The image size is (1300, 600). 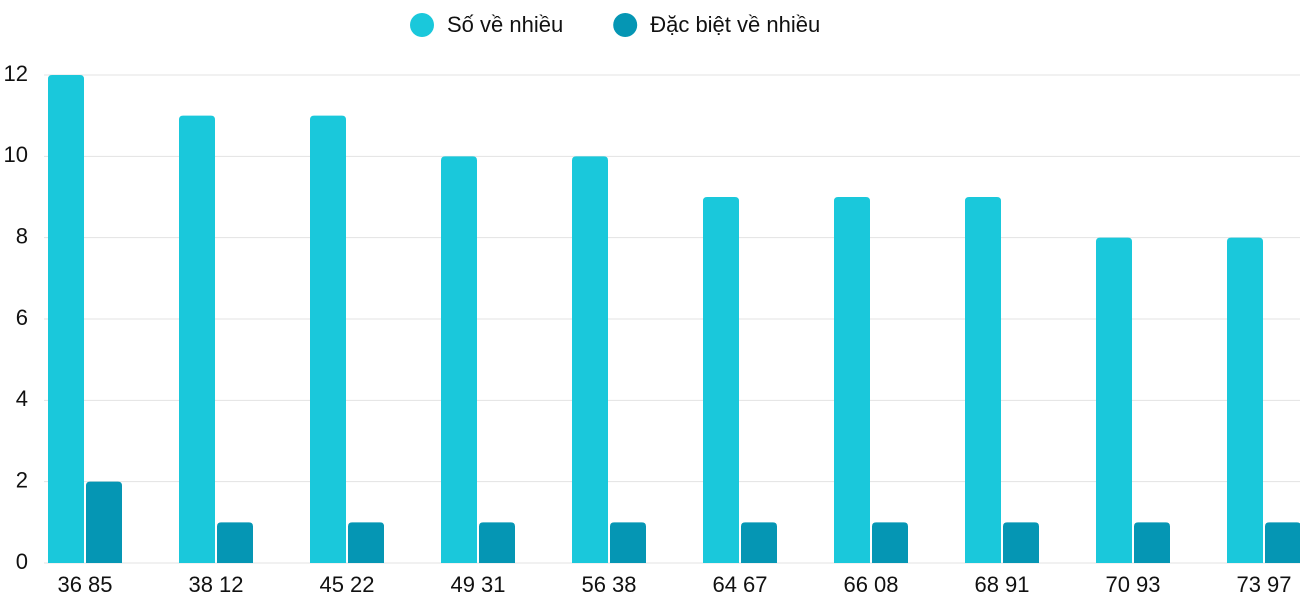 What do you see at coordinates (1263, 584) in the screenshot?
I see `x-tick-label: 73 97` at bounding box center [1263, 584].